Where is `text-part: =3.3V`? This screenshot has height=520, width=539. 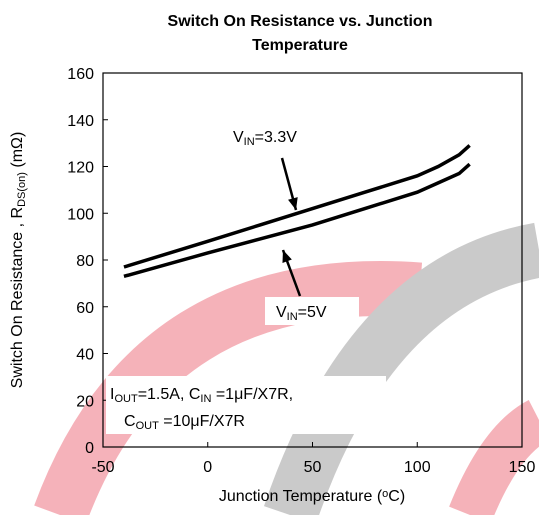
text-part: =3.3V is located at coordinates (276, 137).